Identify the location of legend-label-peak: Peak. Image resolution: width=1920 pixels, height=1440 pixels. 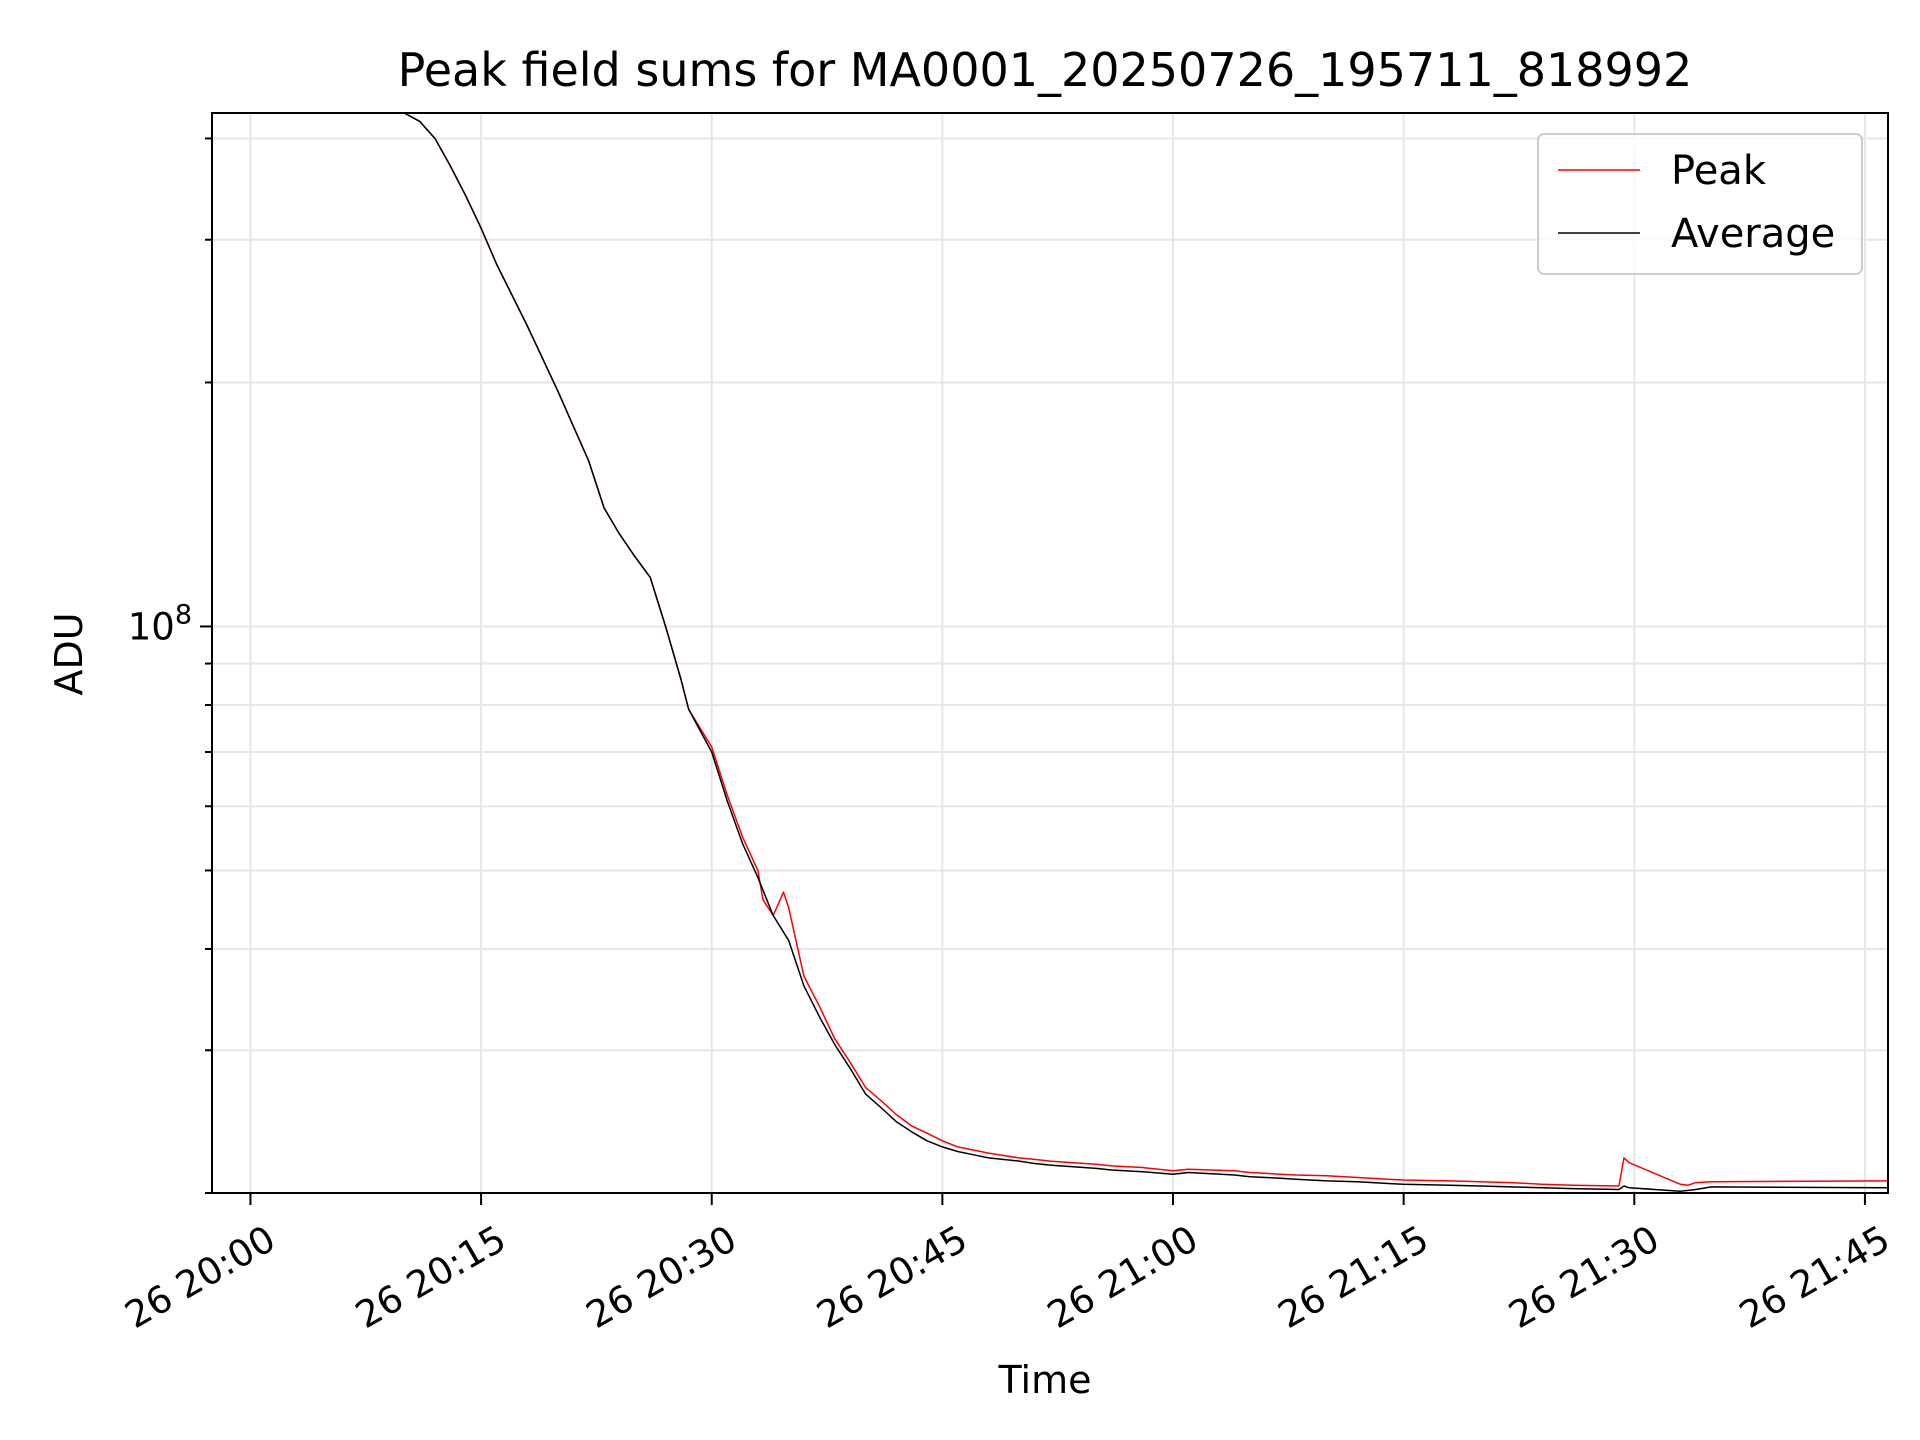
(1719, 171).